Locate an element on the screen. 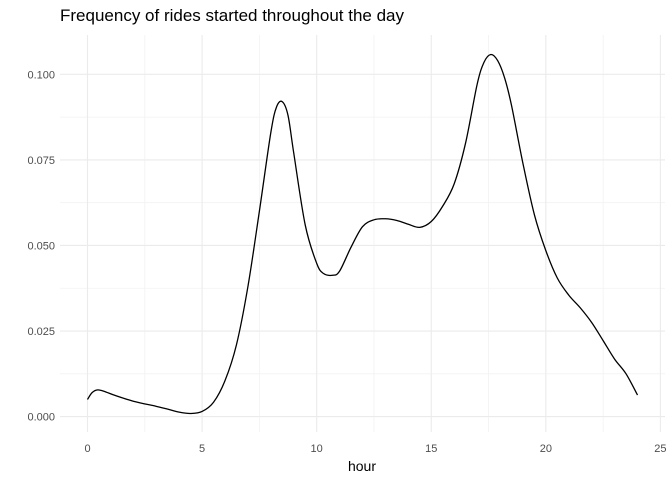 The height and width of the screenshot is (480, 672). x-tick-label: 5 is located at coordinates (202, 449).